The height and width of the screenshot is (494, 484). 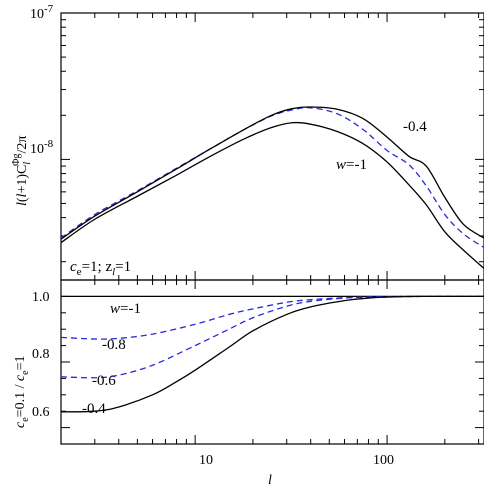 I want to click on annotation-minus0.4: -0.4, so click(x=94, y=409).